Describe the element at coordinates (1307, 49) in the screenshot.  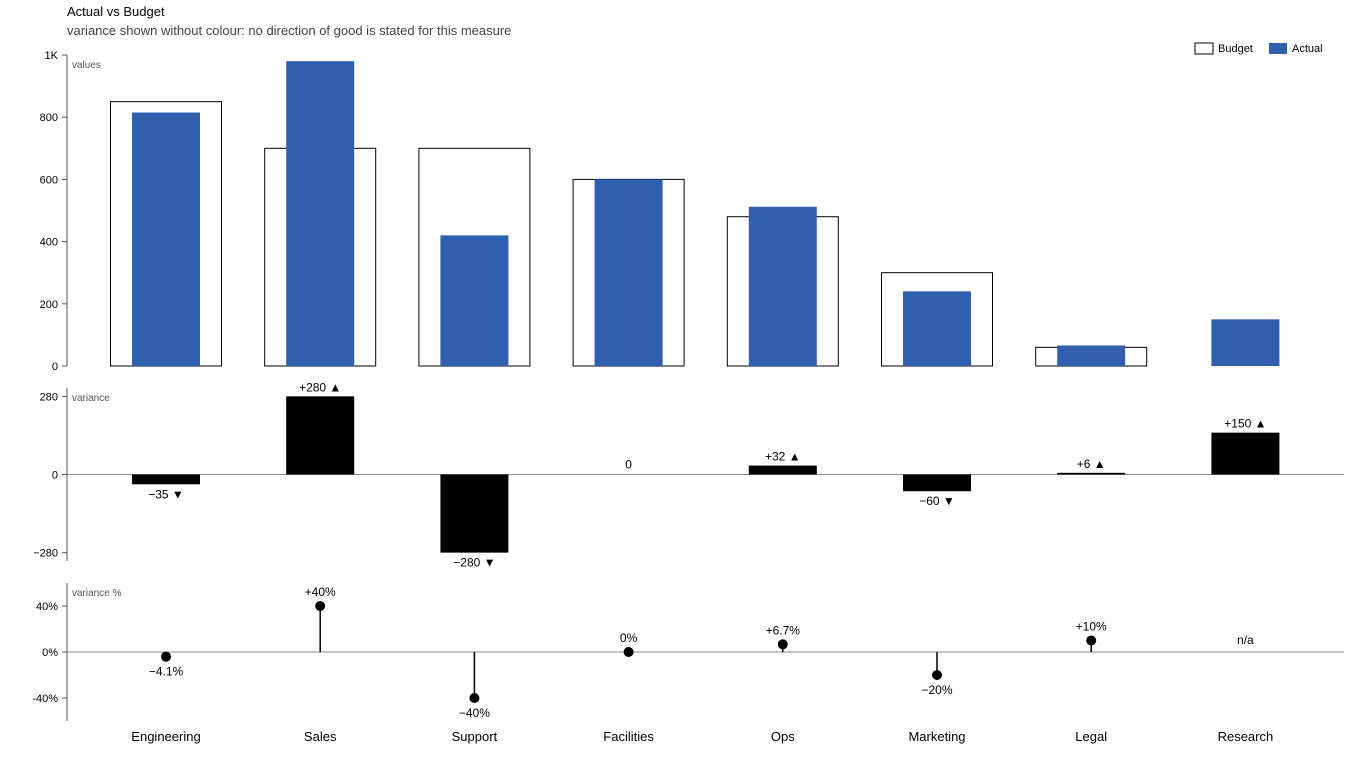
I see `legend-actual-label: Actual` at that location.